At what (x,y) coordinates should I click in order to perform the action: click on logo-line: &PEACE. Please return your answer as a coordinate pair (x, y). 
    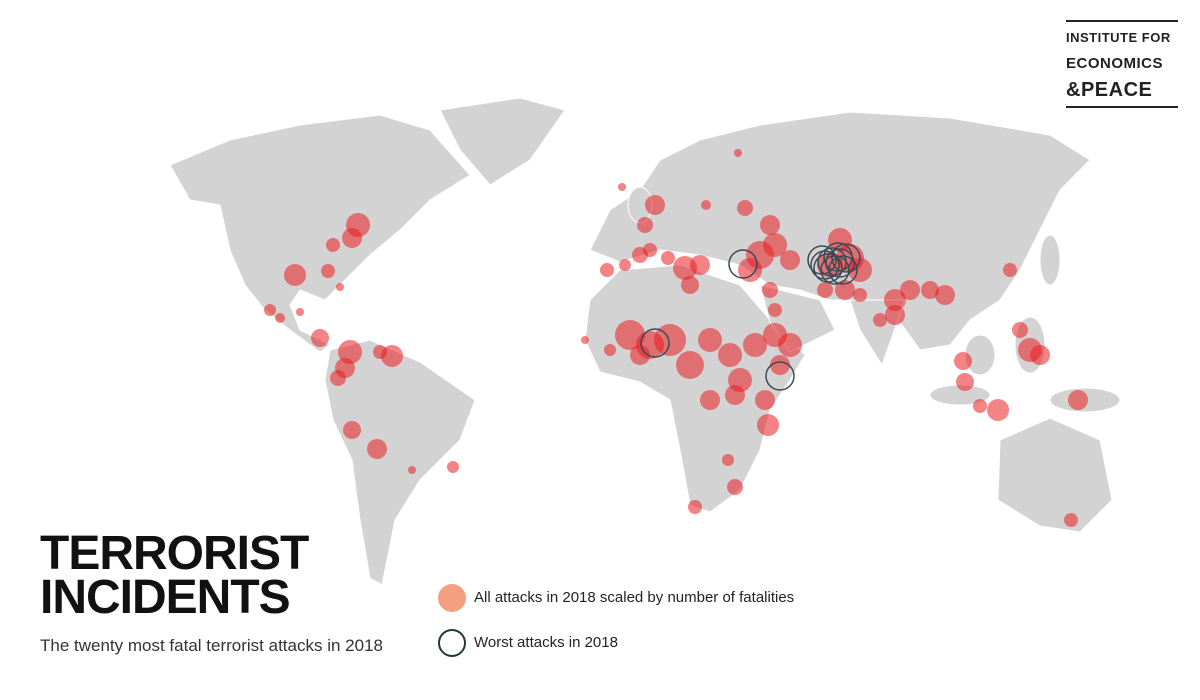
    Looking at the image, I should click on (1109, 90).